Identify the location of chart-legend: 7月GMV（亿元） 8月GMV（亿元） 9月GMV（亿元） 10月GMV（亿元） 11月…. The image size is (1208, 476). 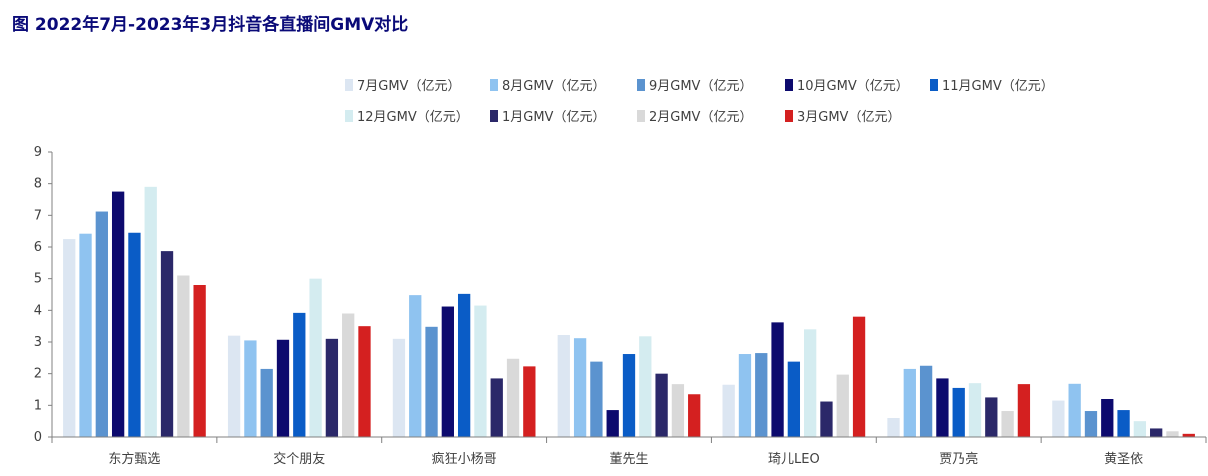
(699, 102).